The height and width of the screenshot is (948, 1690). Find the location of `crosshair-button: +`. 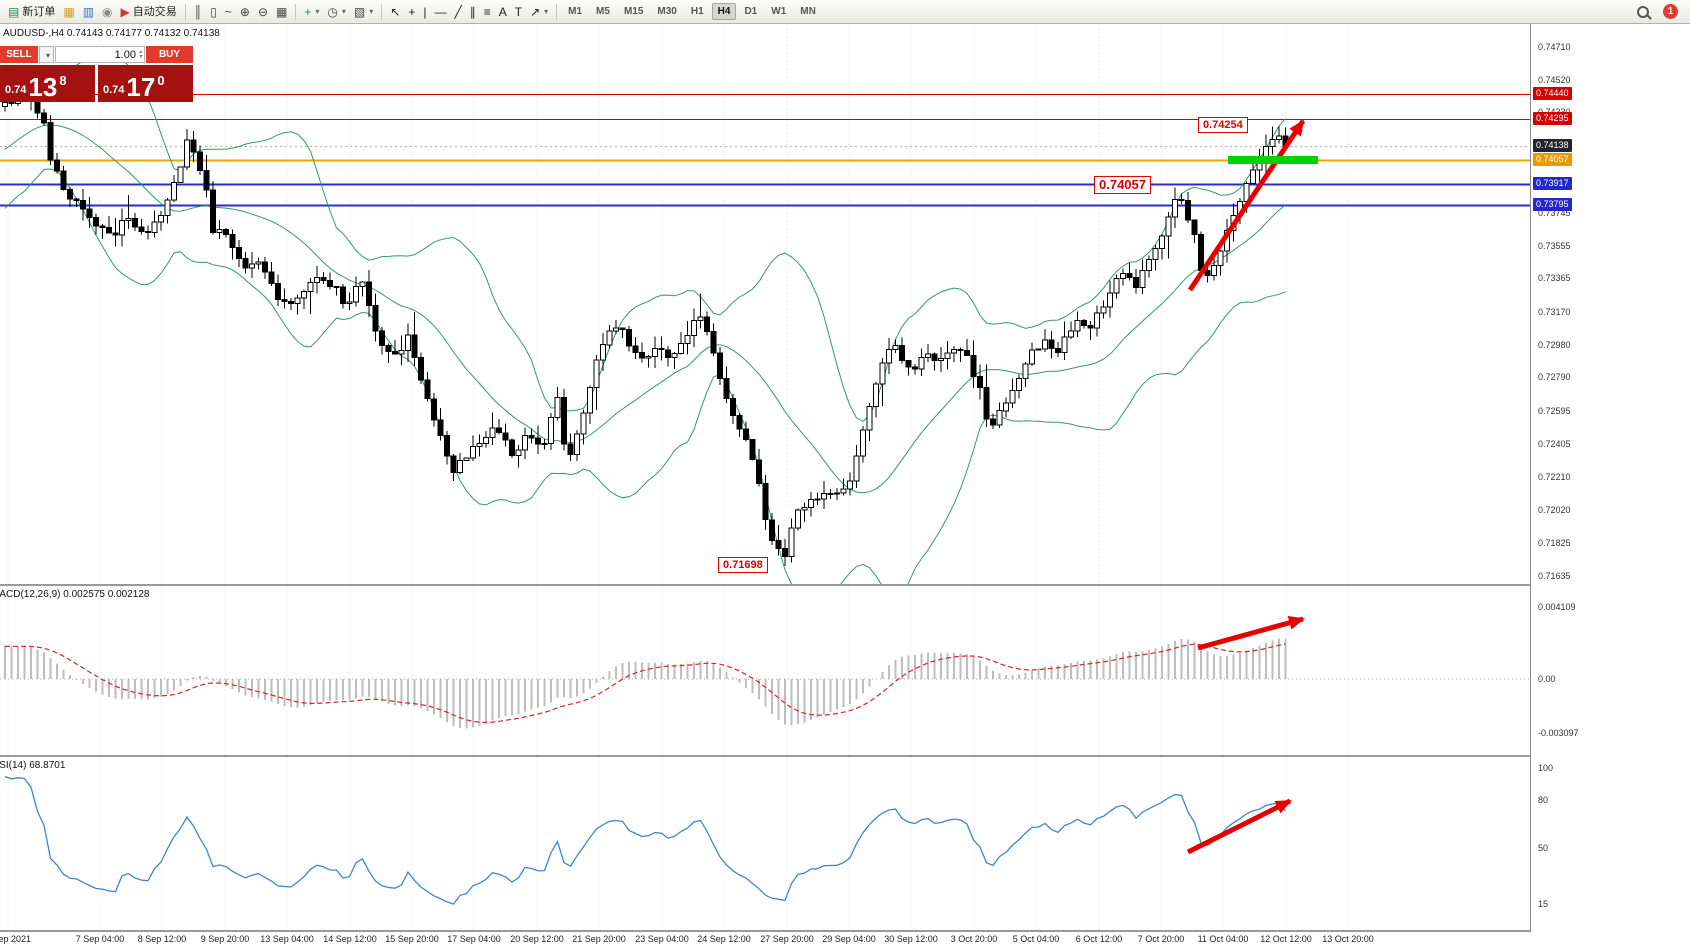

crosshair-button: + is located at coordinates (411, 12).